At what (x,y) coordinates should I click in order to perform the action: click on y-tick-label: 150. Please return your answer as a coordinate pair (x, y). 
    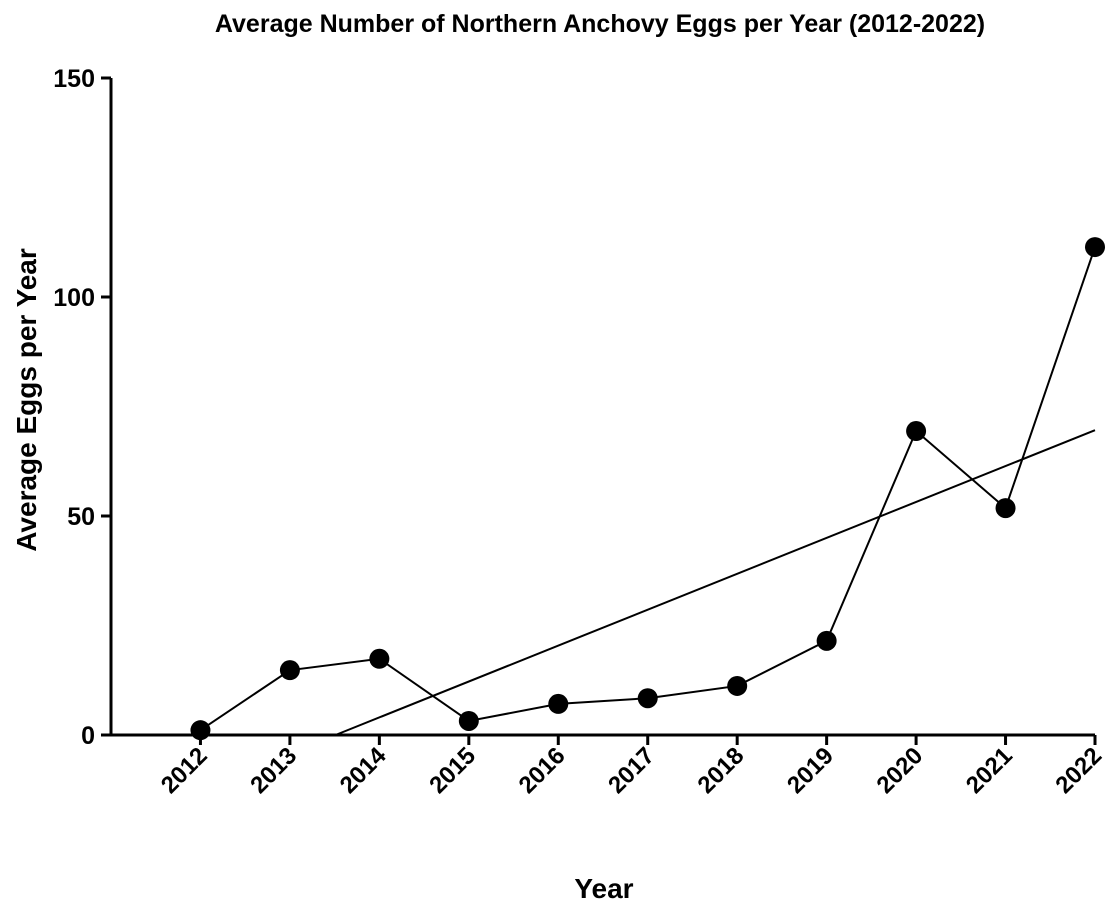
    Looking at the image, I should click on (74, 79).